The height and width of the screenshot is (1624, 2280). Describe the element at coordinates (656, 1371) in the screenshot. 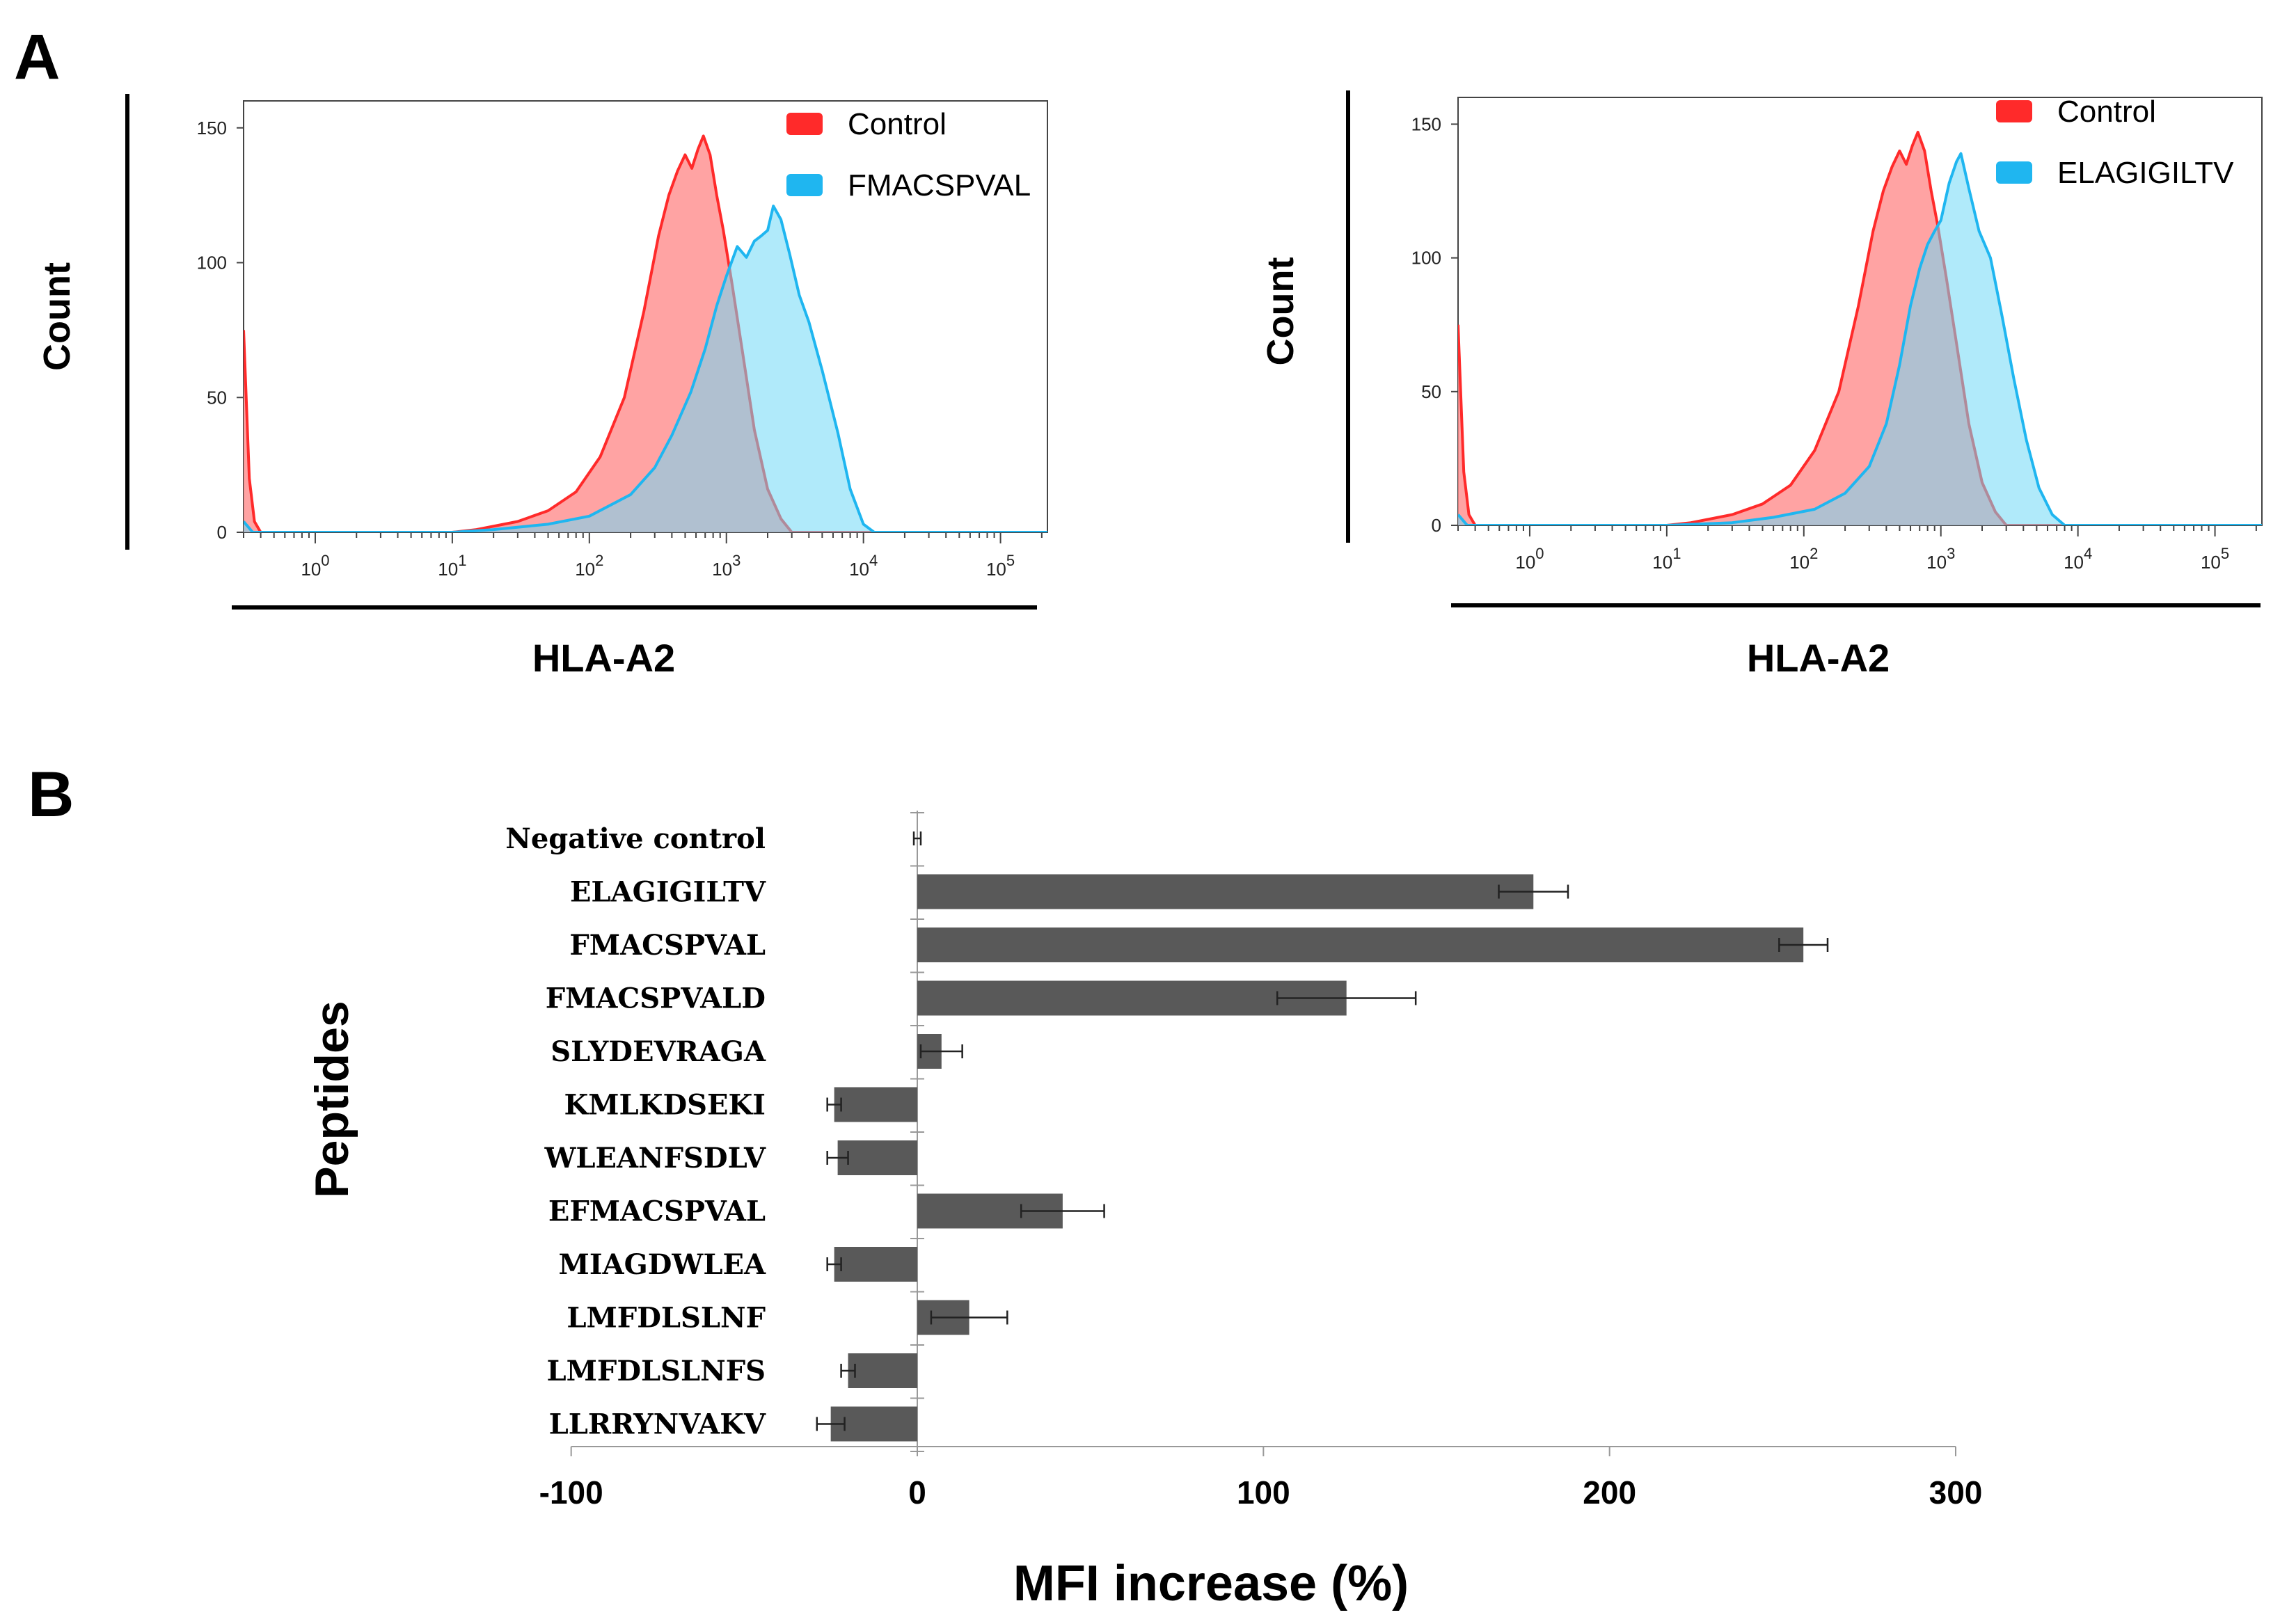

I see `category-label: LMFDLSLNFS` at that location.